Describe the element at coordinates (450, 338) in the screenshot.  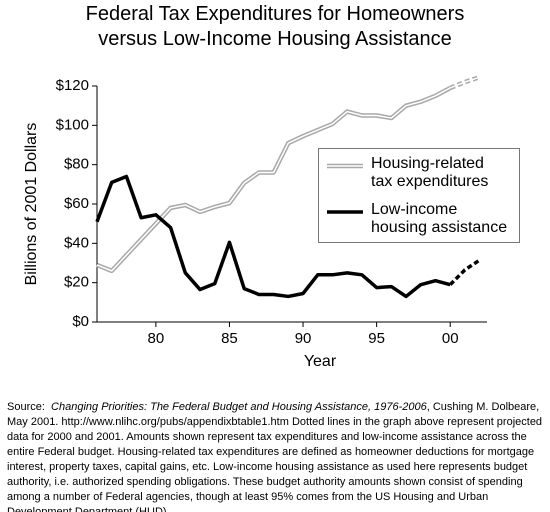
I see `x-tick-label: 00` at that location.